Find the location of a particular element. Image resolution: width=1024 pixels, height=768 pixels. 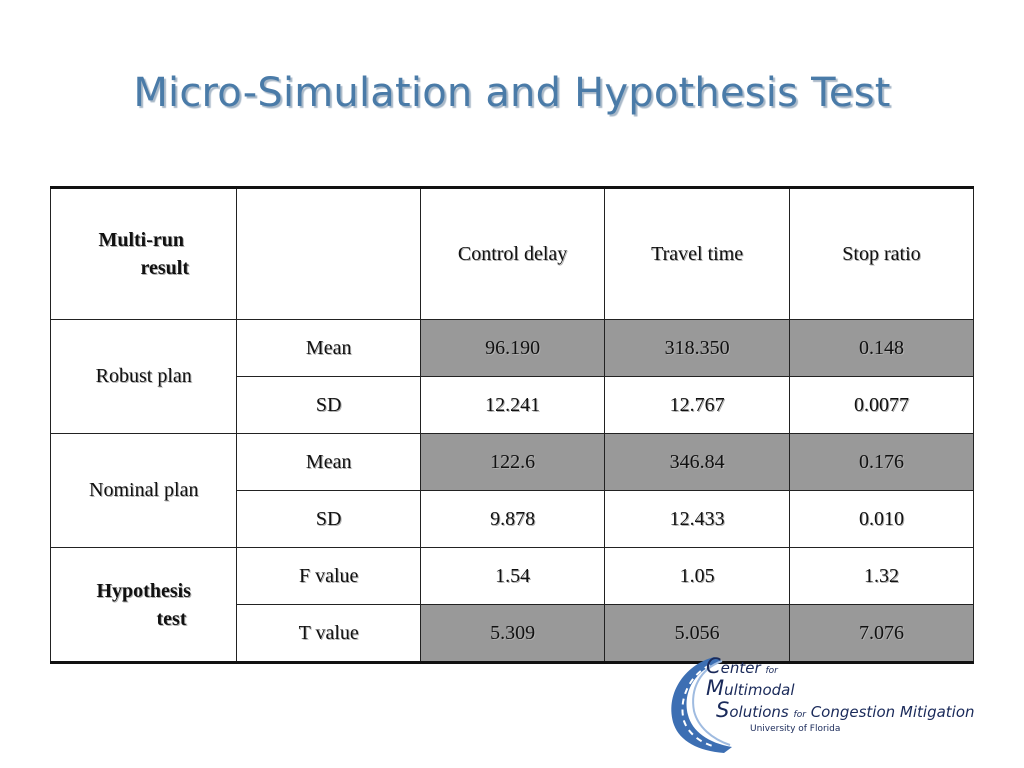

cmscm-logo-icon is located at coordinates (701, 705).